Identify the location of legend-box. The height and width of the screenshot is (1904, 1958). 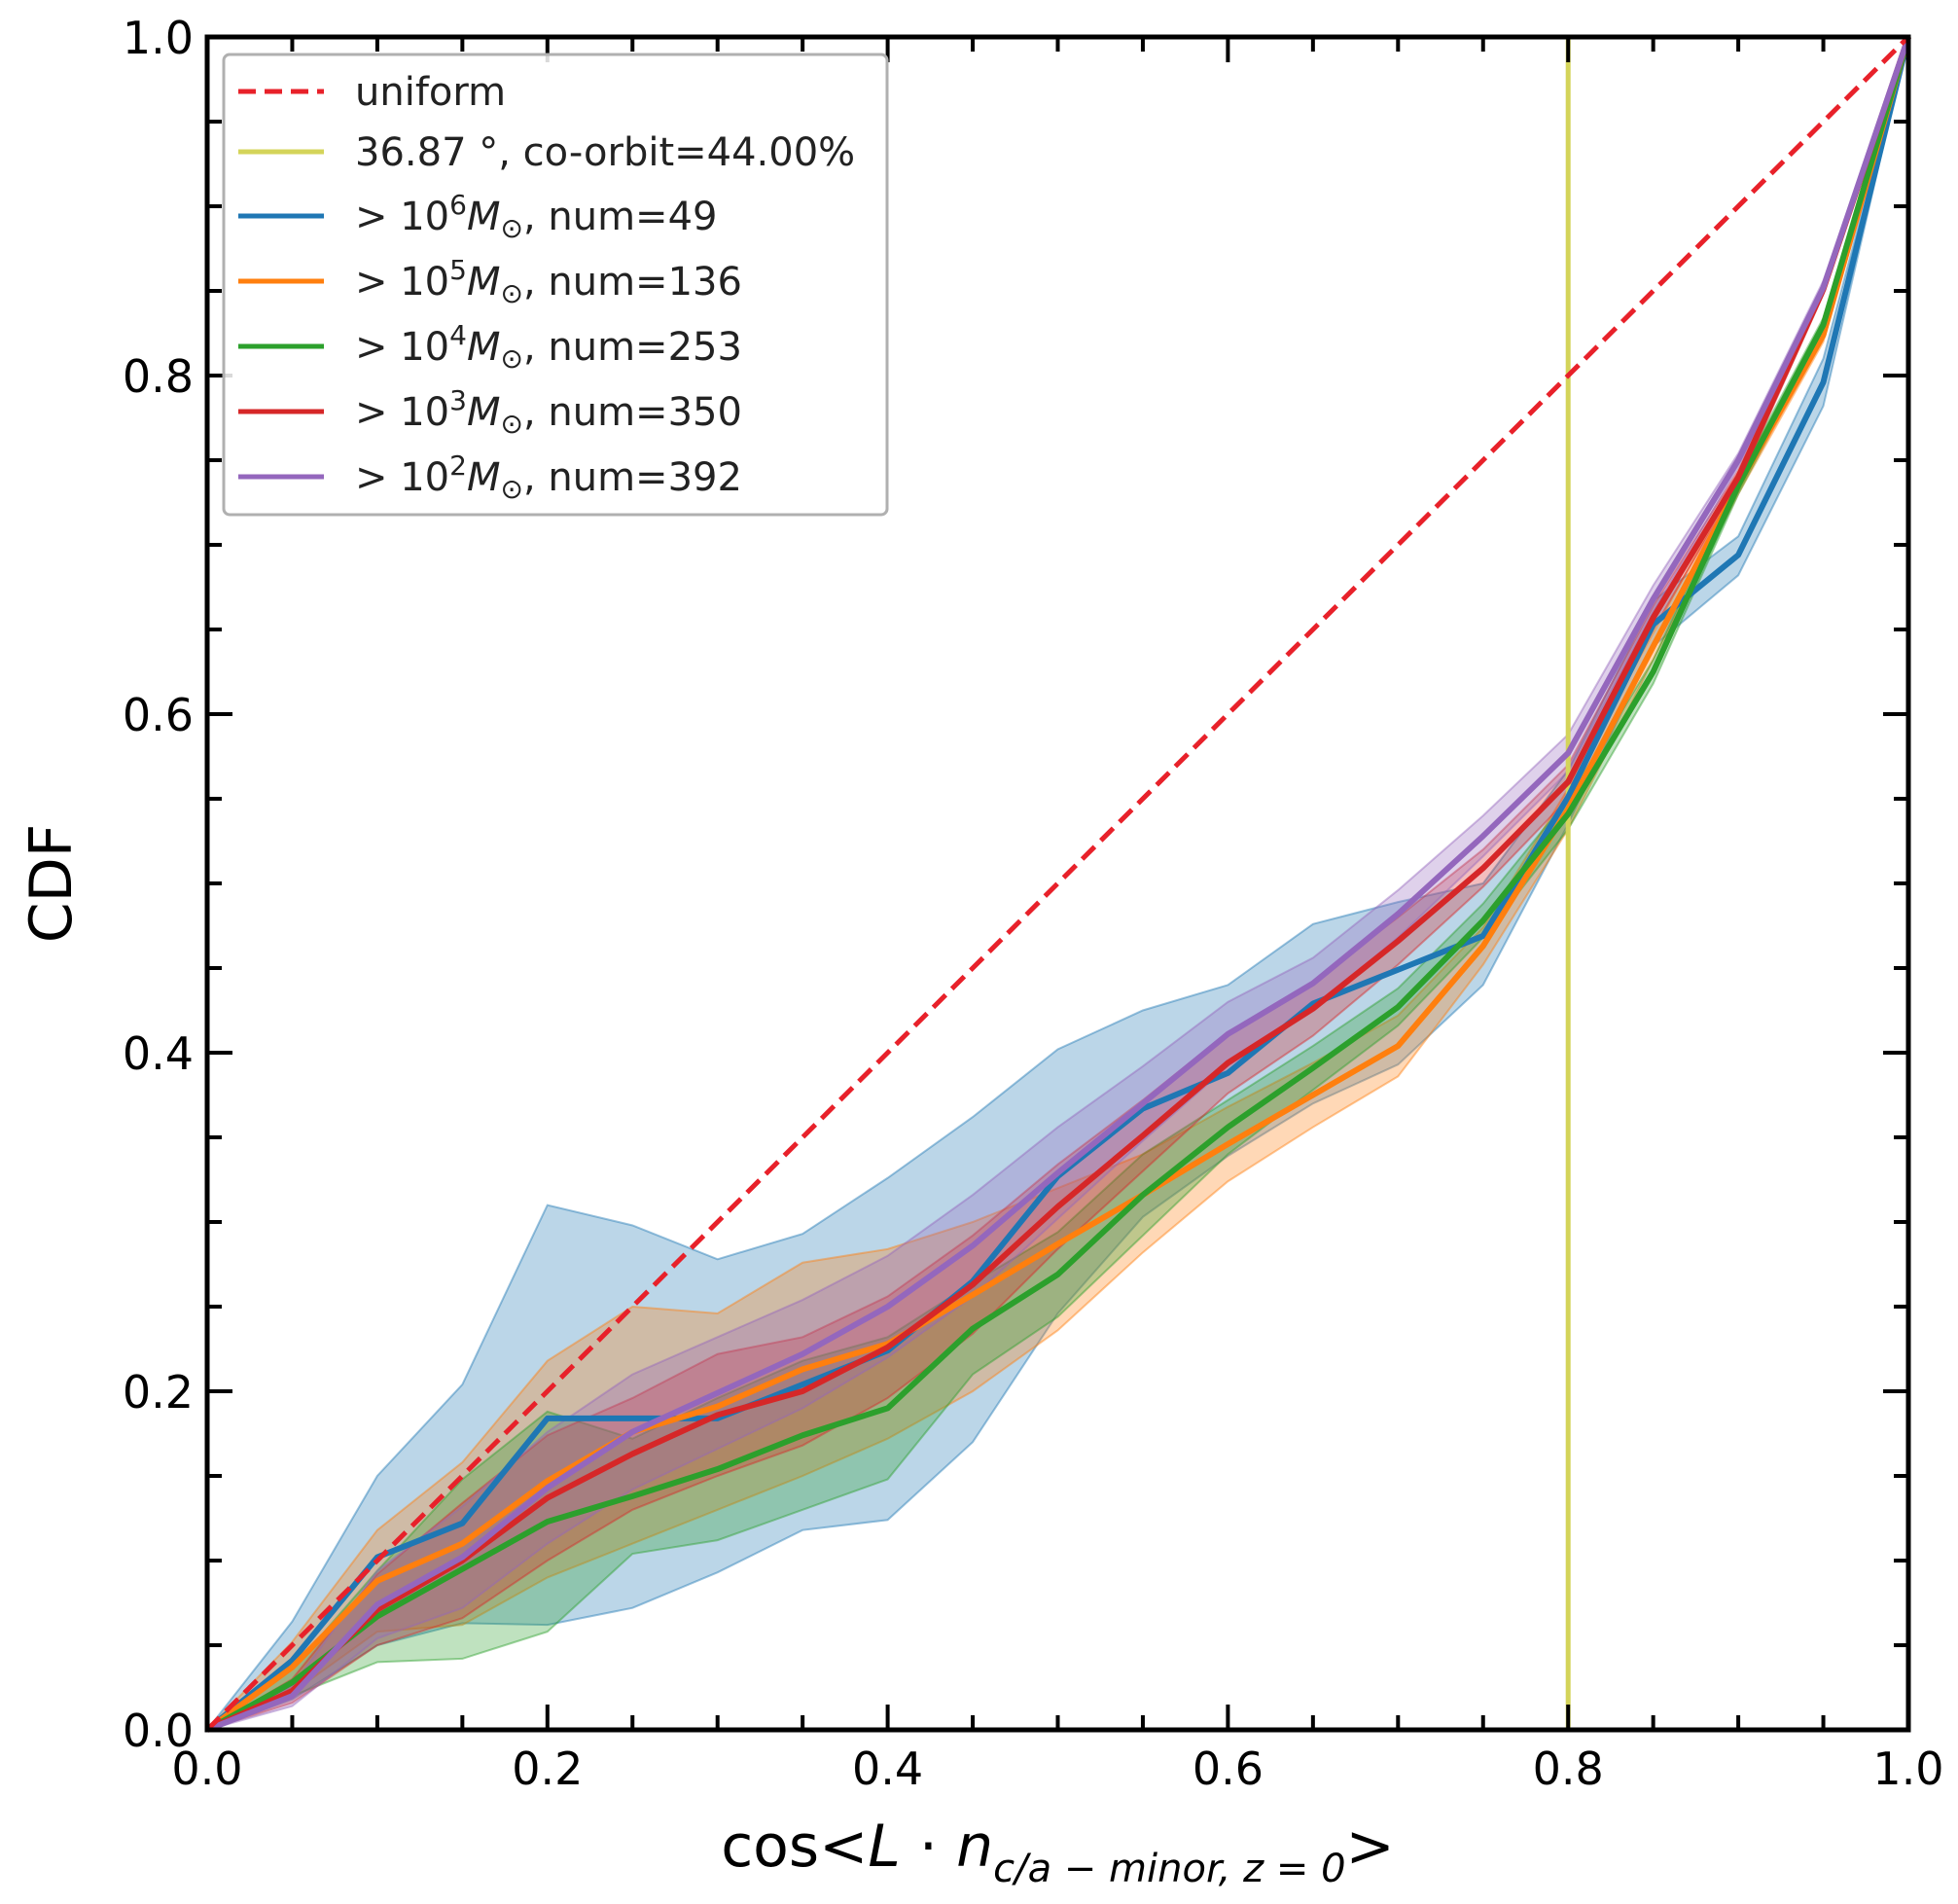
(555, 285).